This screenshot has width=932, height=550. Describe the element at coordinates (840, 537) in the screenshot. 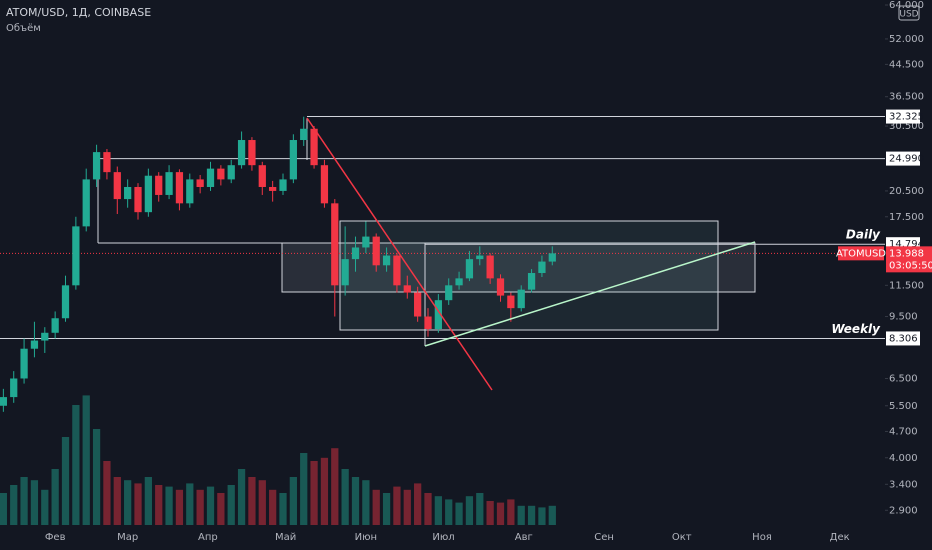

I see `x-tick-label: Дек` at that location.